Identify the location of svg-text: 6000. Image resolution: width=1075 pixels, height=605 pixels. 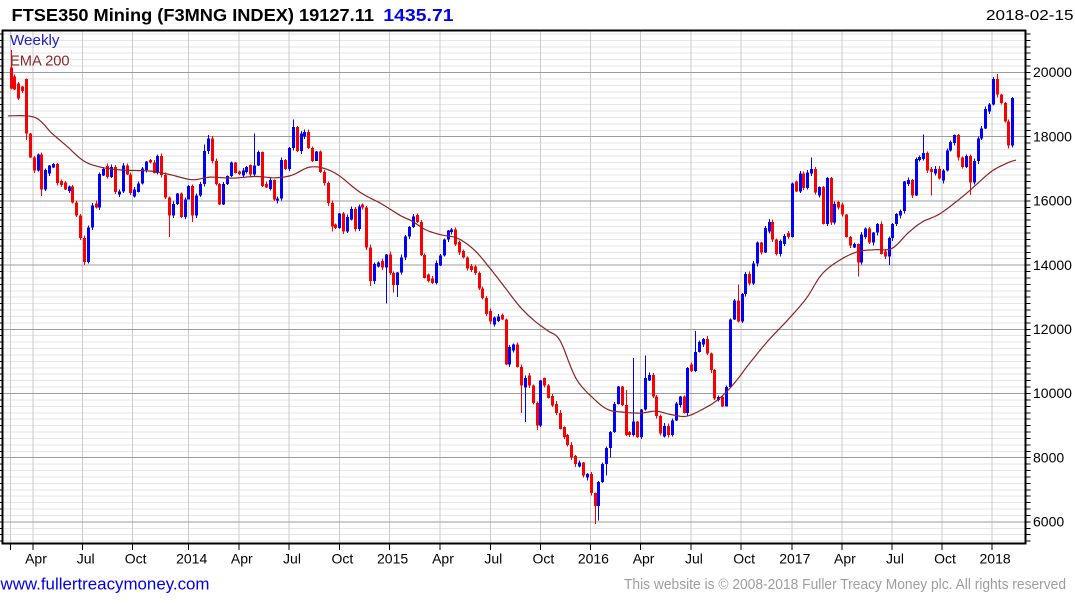
(1048, 522).